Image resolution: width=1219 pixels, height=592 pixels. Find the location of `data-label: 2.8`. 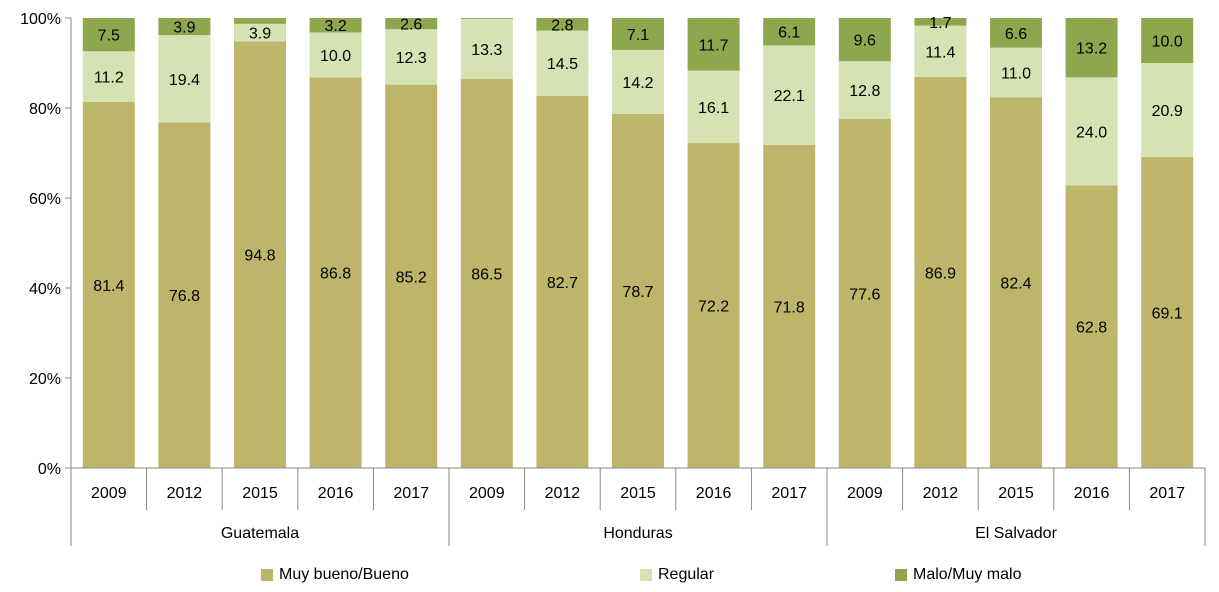

data-label: 2.8 is located at coordinates (562, 25).